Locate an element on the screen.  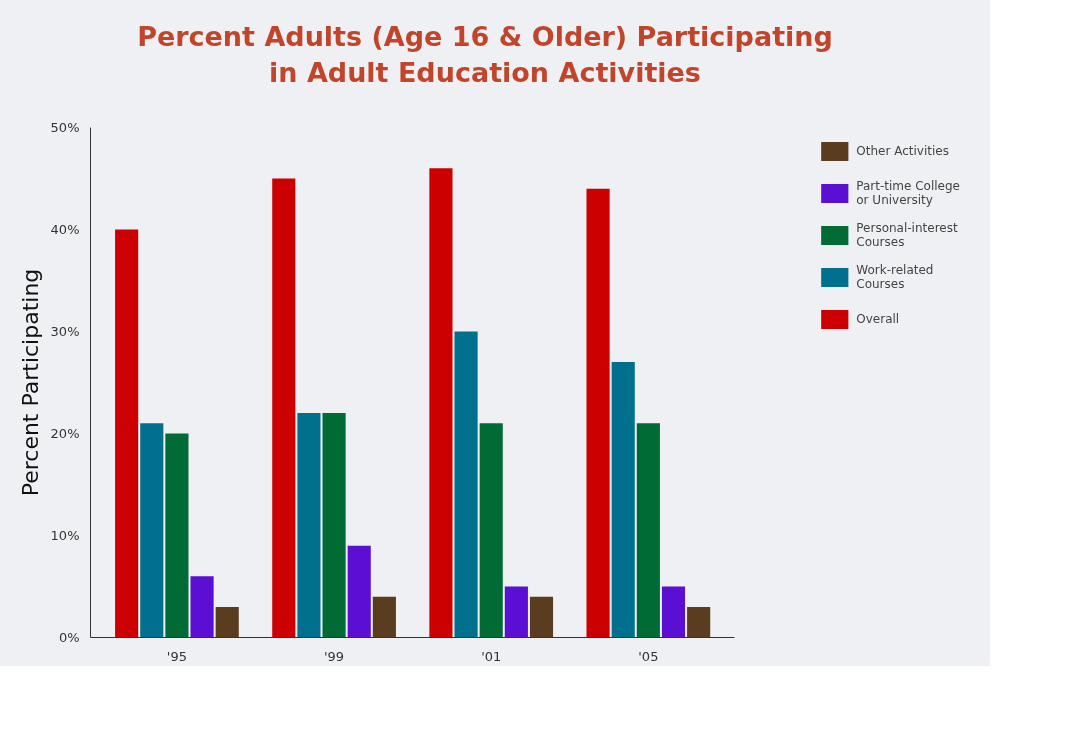
y-tick-label: 10% is located at coordinates (65, 535).